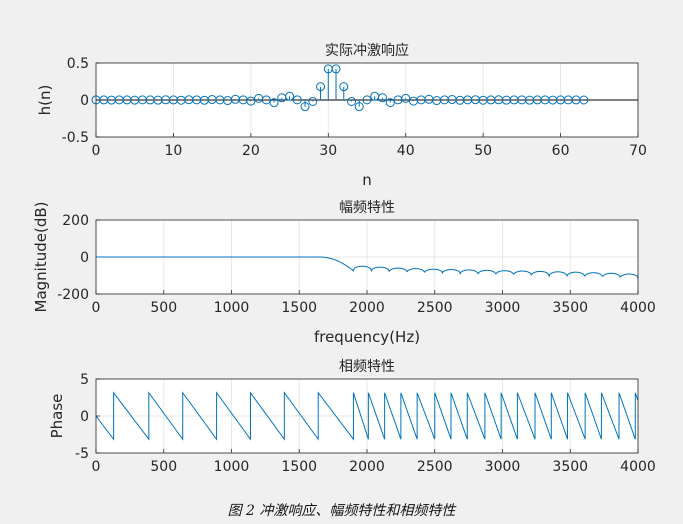  What do you see at coordinates (367, 367) in the screenshot?
I see `chart-title: 相频特性` at bounding box center [367, 367].